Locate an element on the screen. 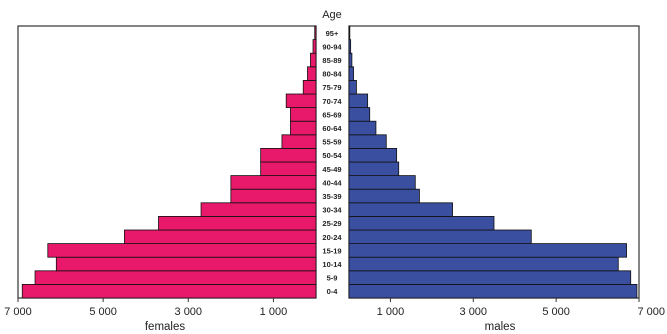 This screenshot has width=667, height=334. bar-females-95+ is located at coordinates (315, 33).